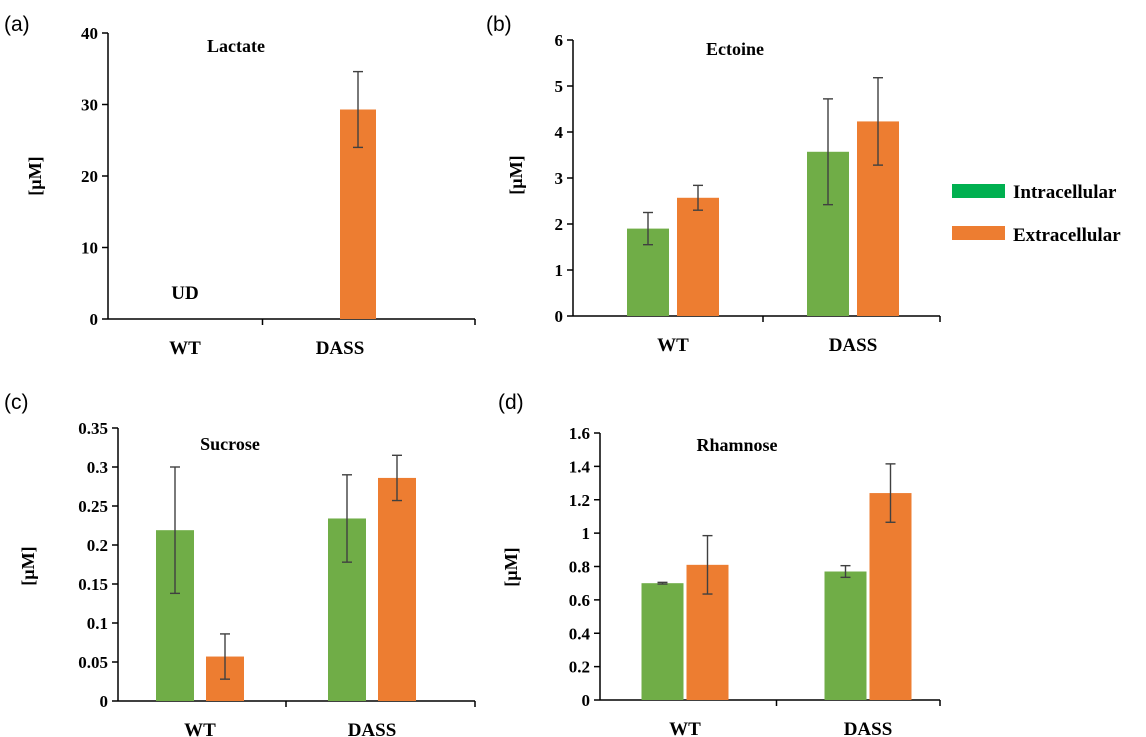  I want to click on y-tick-label: 0.6, so click(579, 600).